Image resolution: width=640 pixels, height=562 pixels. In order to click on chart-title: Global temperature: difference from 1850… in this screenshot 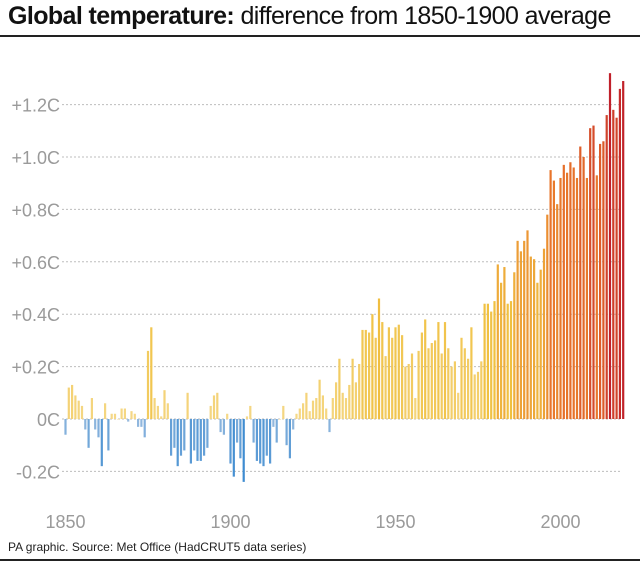, I will do `click(309, 16)`.